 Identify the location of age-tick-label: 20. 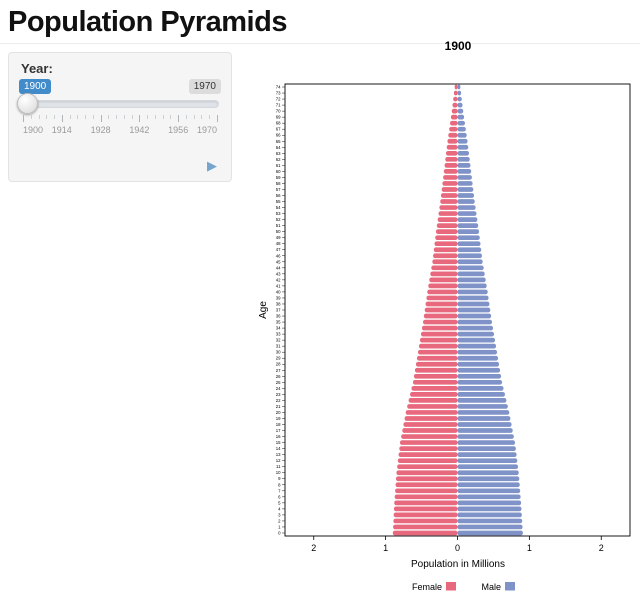
(278, 412).